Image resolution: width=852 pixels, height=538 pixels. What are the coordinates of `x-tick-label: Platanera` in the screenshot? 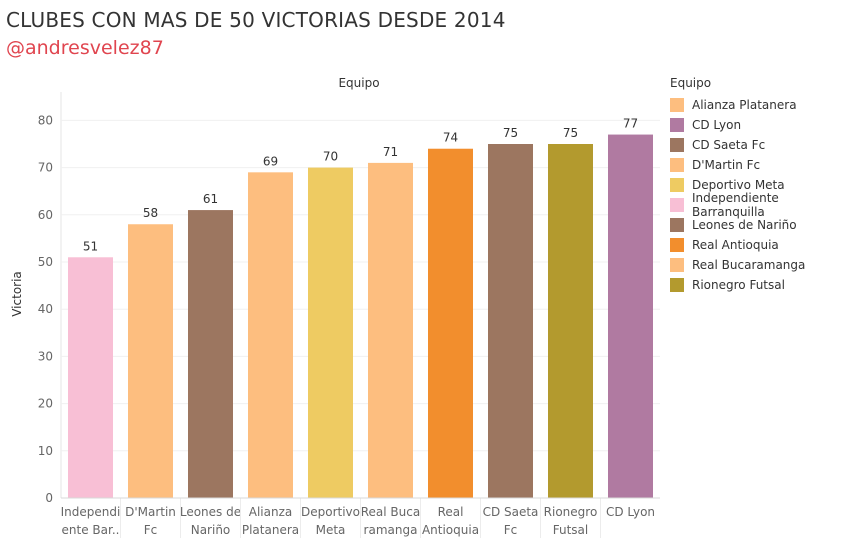 It's located at (270, 530).